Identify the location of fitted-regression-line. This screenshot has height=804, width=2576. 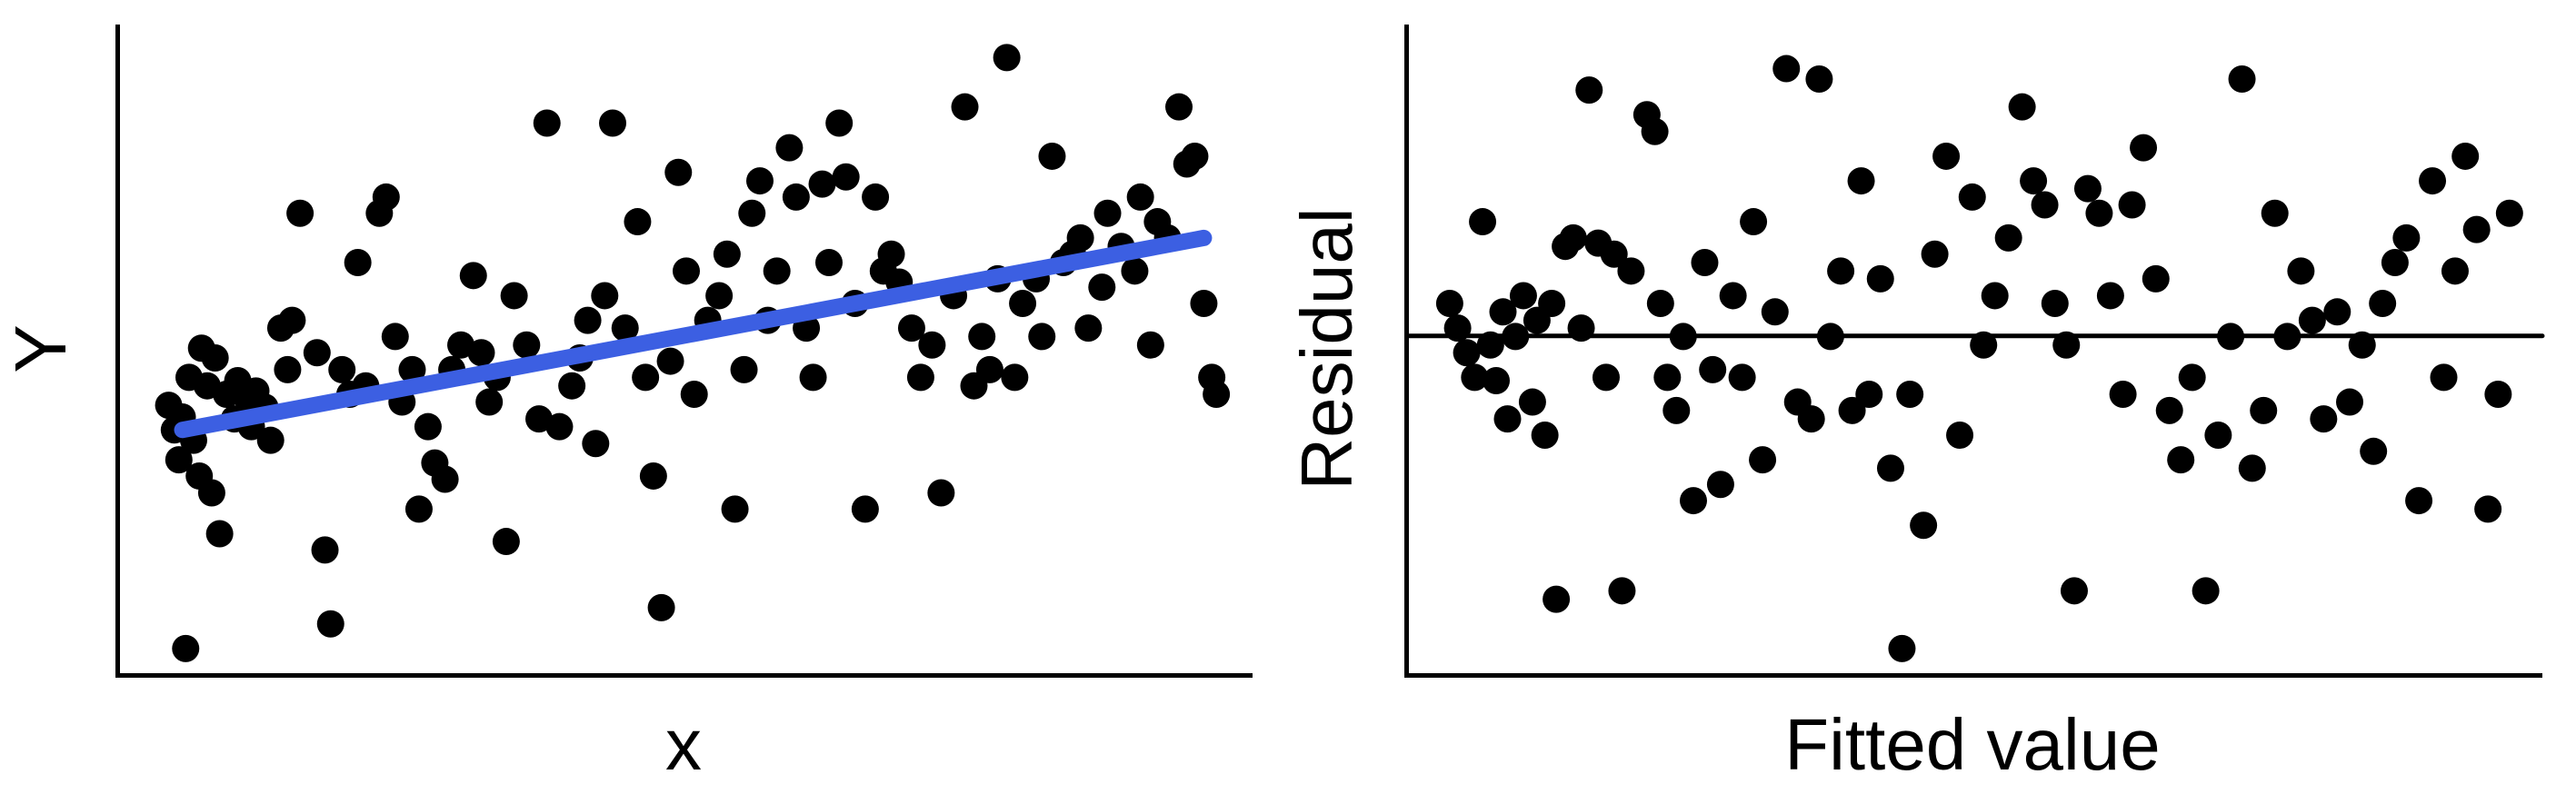
(693, 334).